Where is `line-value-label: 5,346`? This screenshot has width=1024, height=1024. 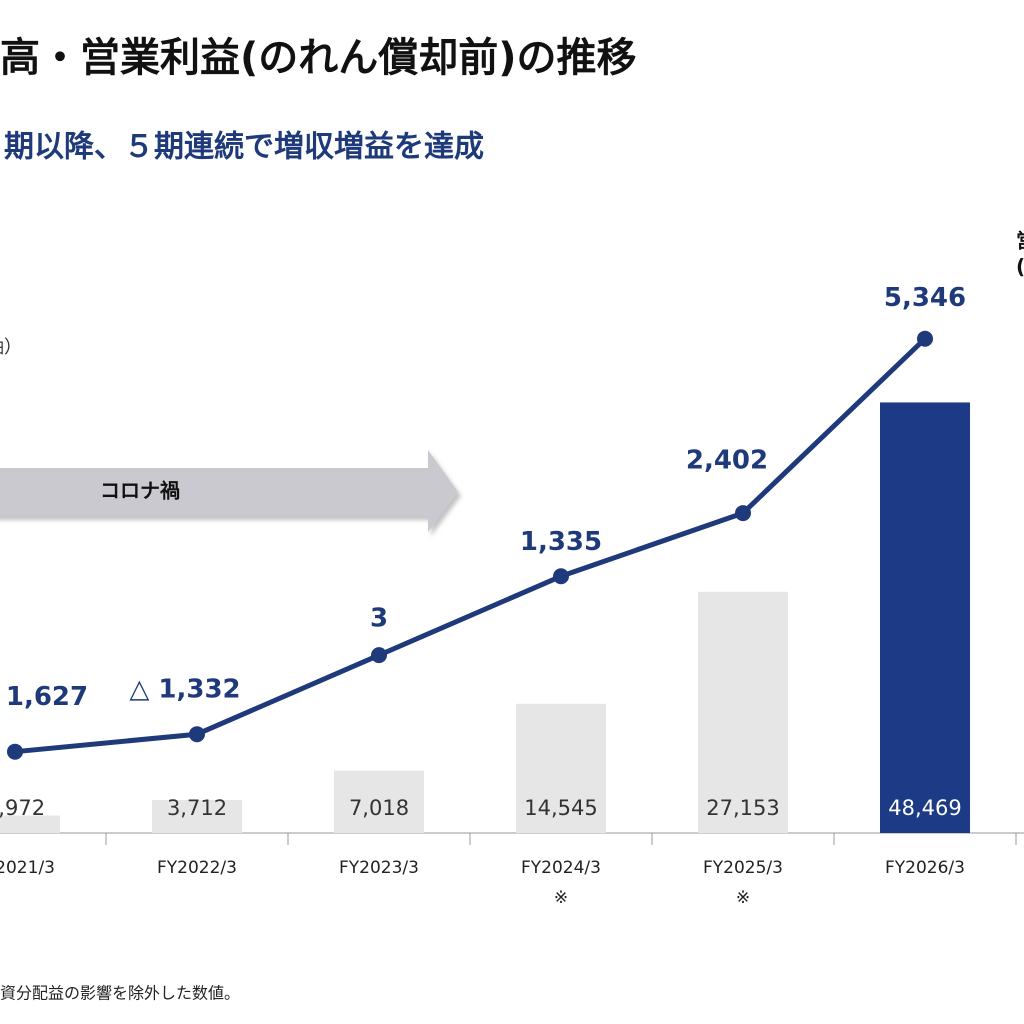 line-value-label: 5,346 is located at coordinates (925, 298).